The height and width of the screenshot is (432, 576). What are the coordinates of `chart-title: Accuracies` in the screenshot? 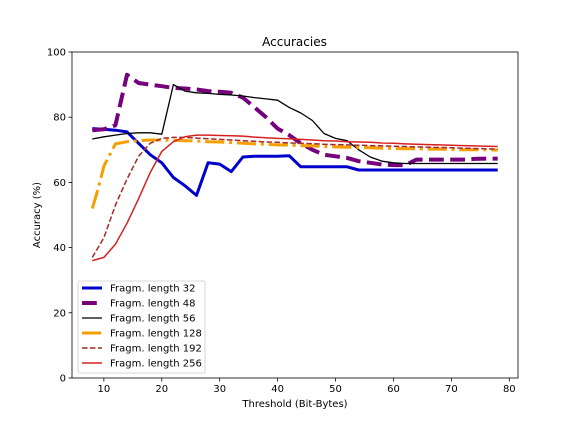 It's located at (294, 42).